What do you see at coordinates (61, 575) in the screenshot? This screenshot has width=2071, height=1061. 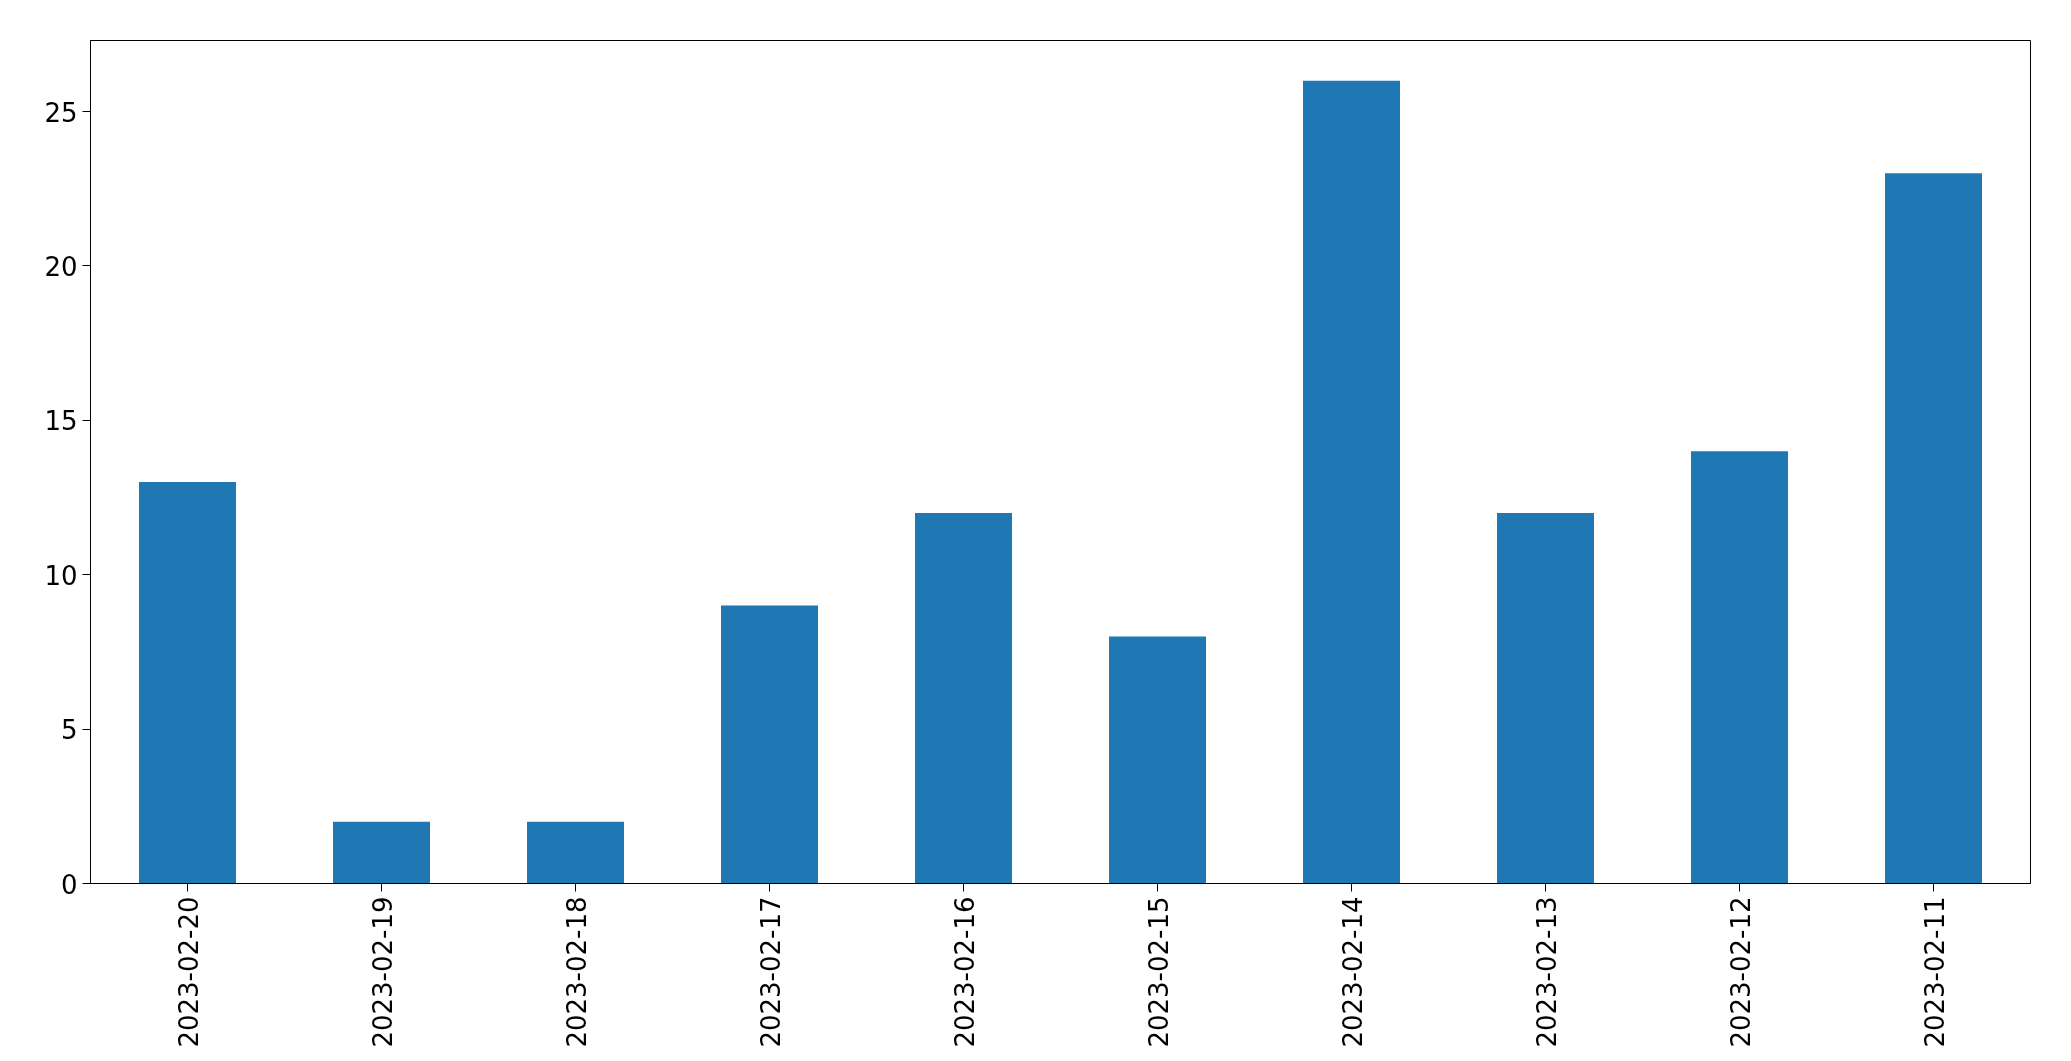 I see `y-tick-label: 10` at bounding box center [61, 575].